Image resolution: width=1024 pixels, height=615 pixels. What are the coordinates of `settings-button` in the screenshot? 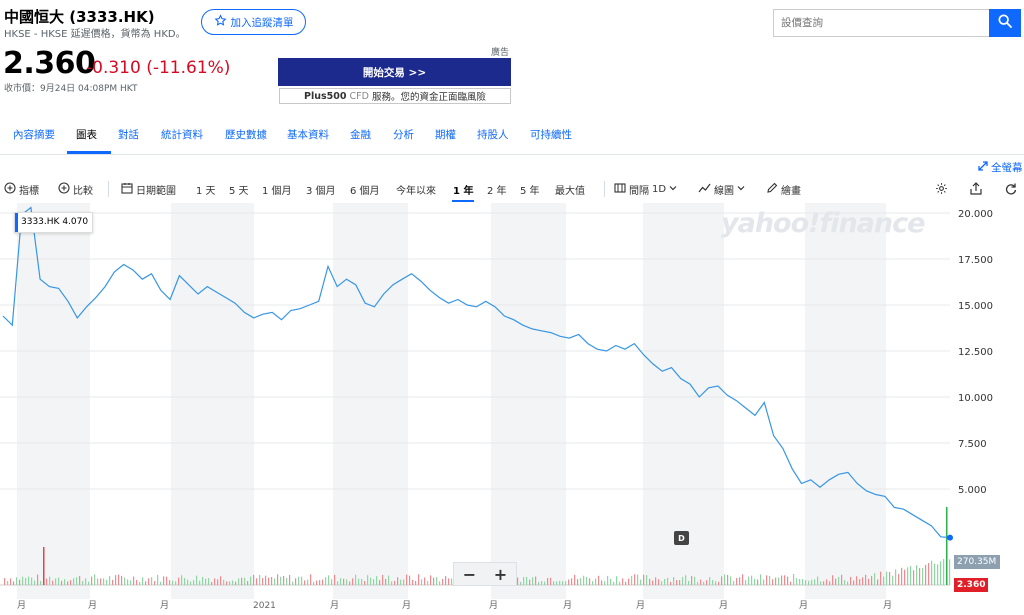 It's located at (941, 190).